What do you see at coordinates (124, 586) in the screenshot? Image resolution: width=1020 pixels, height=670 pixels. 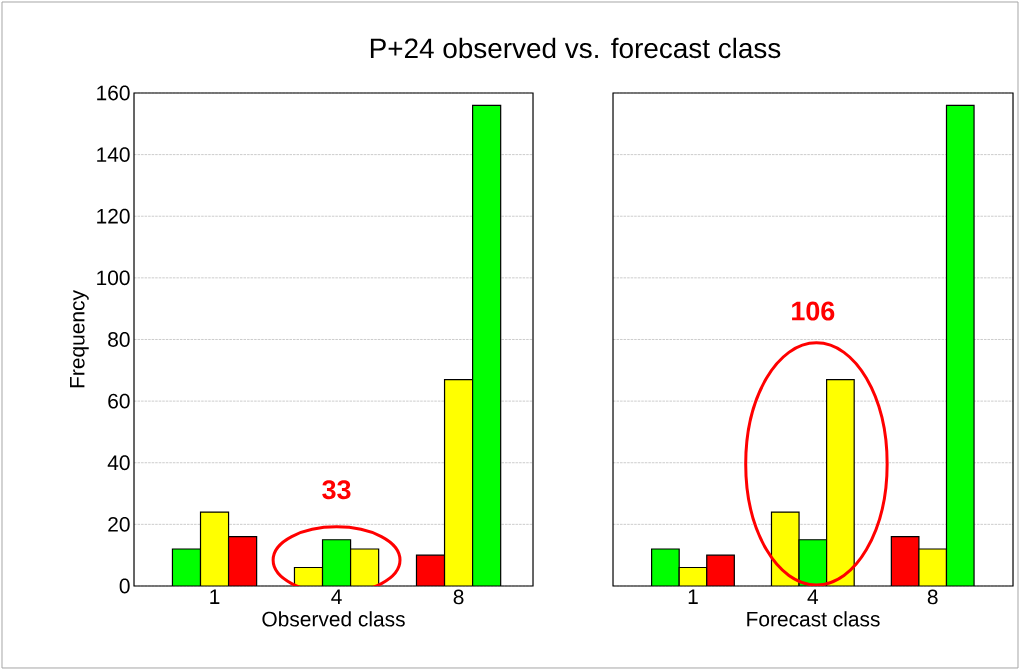 I see `y-tick-label: 0` at bounding box center [124, 586].